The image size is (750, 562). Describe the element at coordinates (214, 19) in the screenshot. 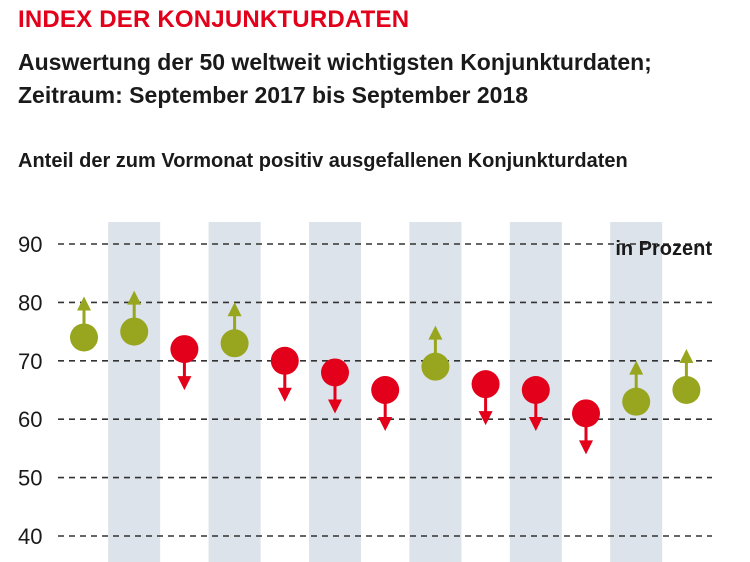

I see `chart-kicker: INDEX DER KONJUNKTURDATEN` at that location.